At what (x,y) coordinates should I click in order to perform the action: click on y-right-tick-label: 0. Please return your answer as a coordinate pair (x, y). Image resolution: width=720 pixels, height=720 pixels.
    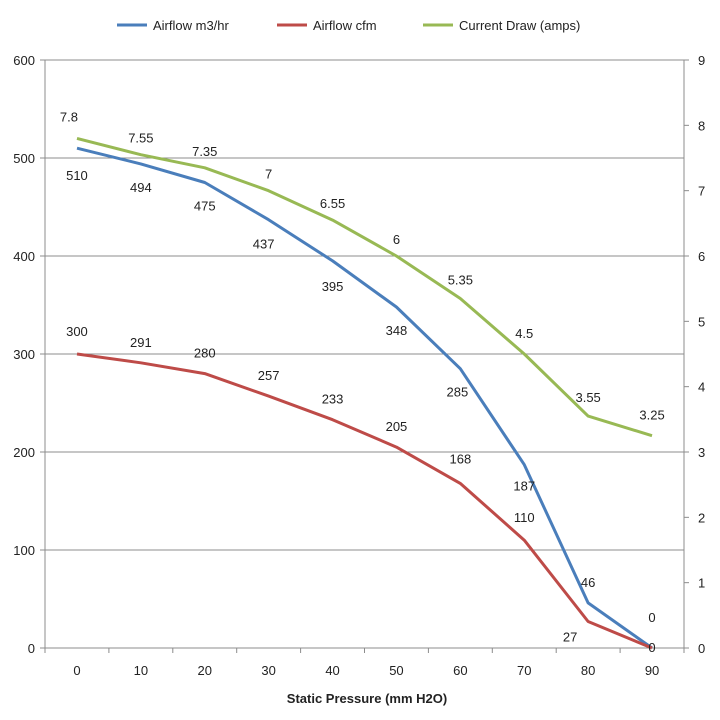
    Looking at the image, I should click on (701, 648).